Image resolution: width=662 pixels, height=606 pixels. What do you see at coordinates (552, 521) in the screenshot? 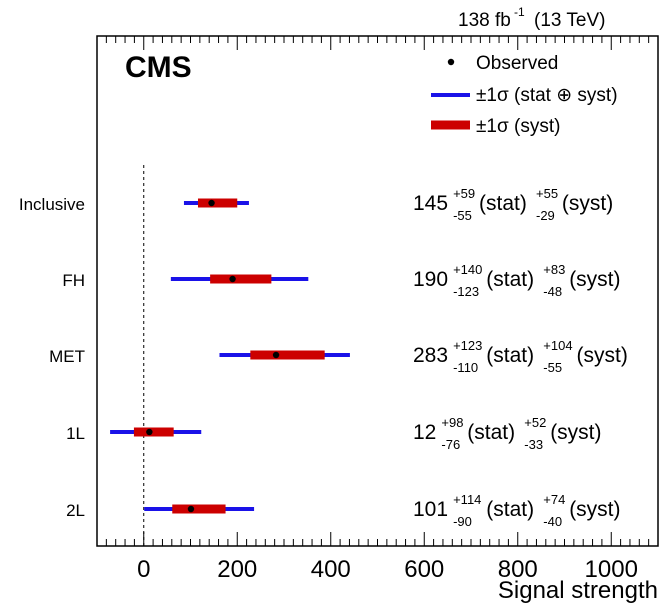
I see `syst-down: -40` at bounding box center [552, 521].